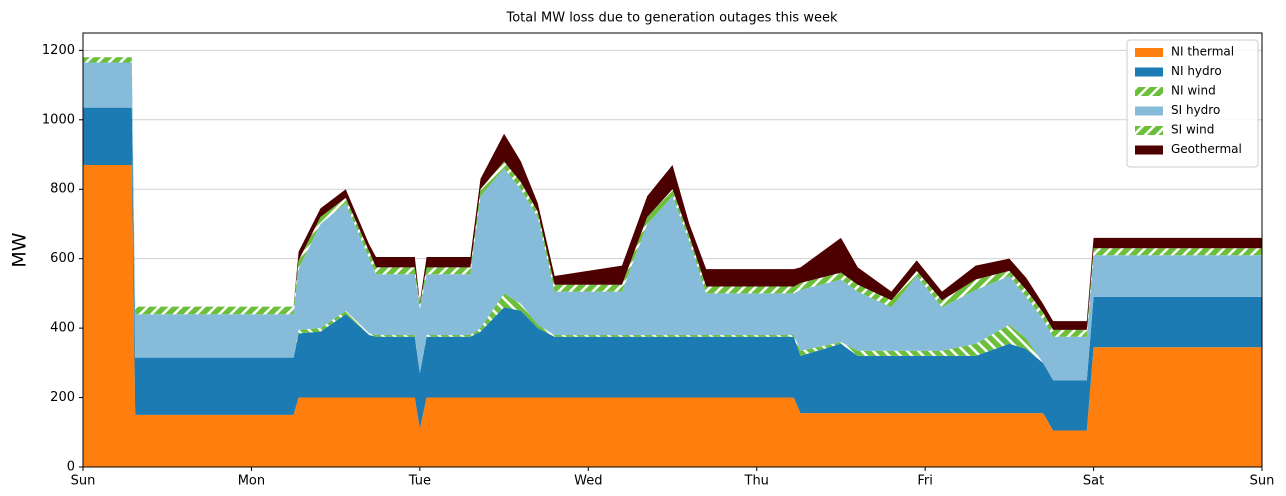 The height and width of the screenshot is (496, 1286). Describe the element at coordinates (62, 258) in the screenshot. I see `y-tick-label: 600` at that location.